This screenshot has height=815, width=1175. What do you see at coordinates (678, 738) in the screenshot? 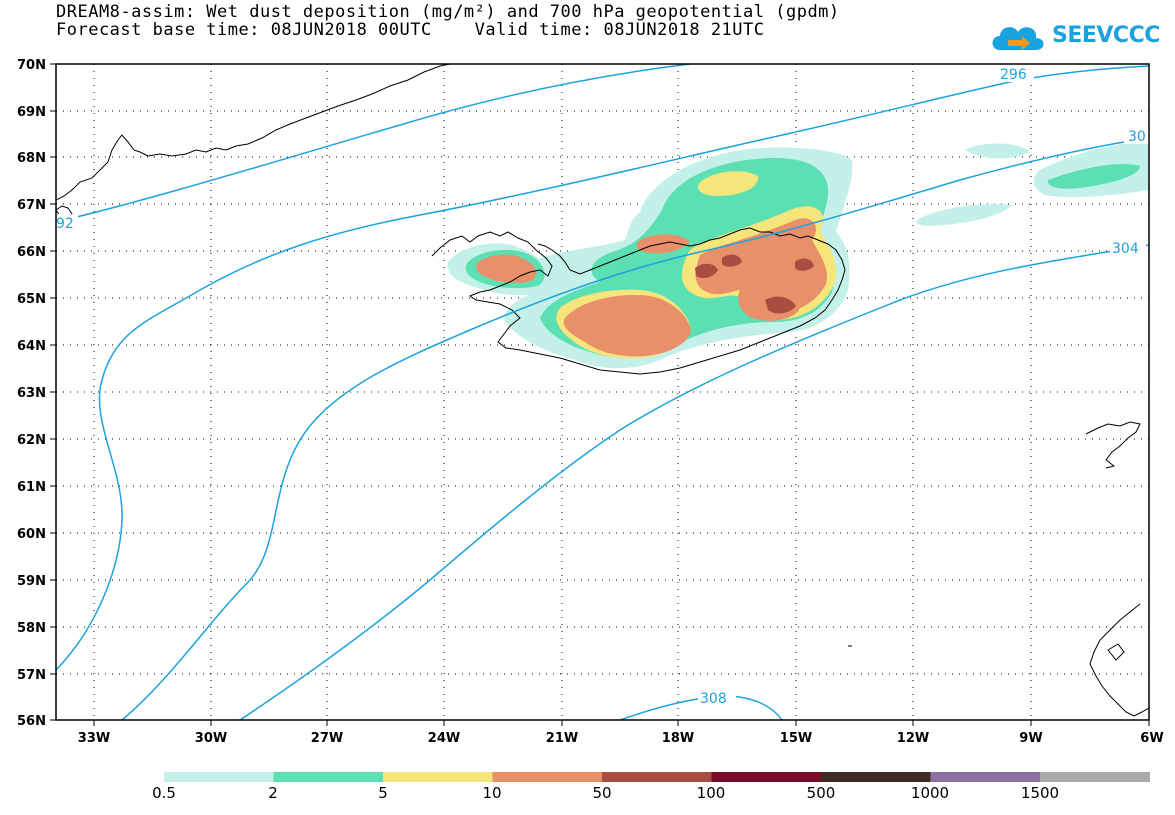
I see `lon-label: 18W` at bounding box center [678, 738].